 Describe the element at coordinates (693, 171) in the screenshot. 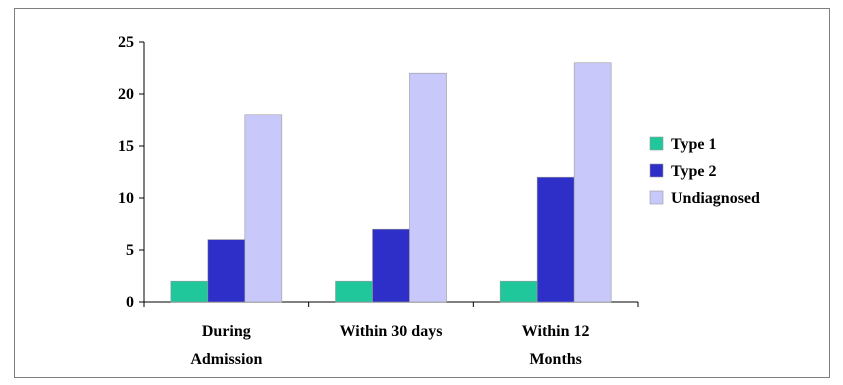

I see `legend-label: Type 2` at that location.